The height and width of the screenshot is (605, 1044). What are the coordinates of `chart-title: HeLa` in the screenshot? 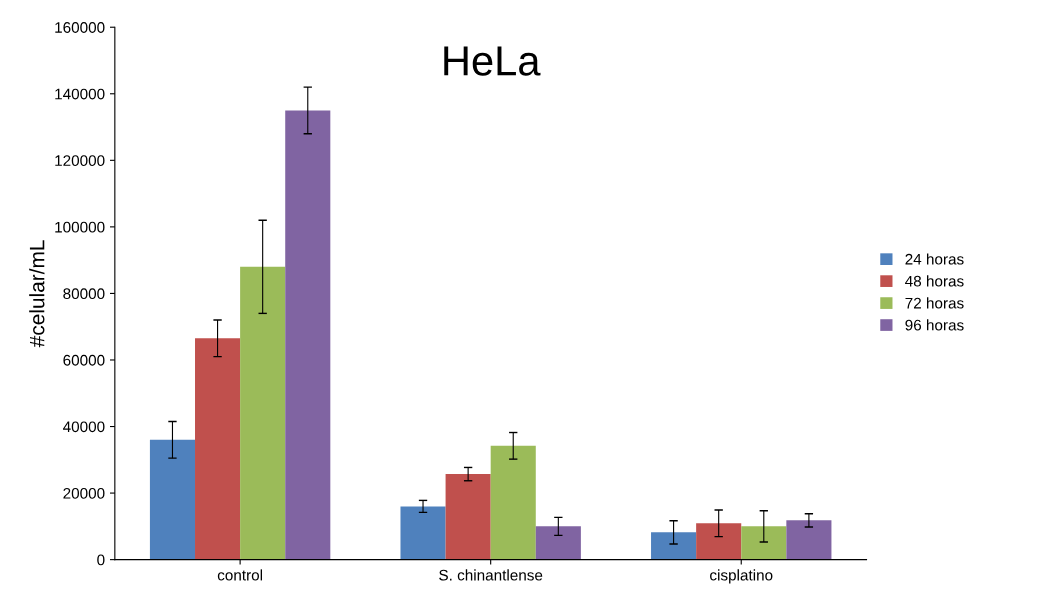 It's located at (492, 61).